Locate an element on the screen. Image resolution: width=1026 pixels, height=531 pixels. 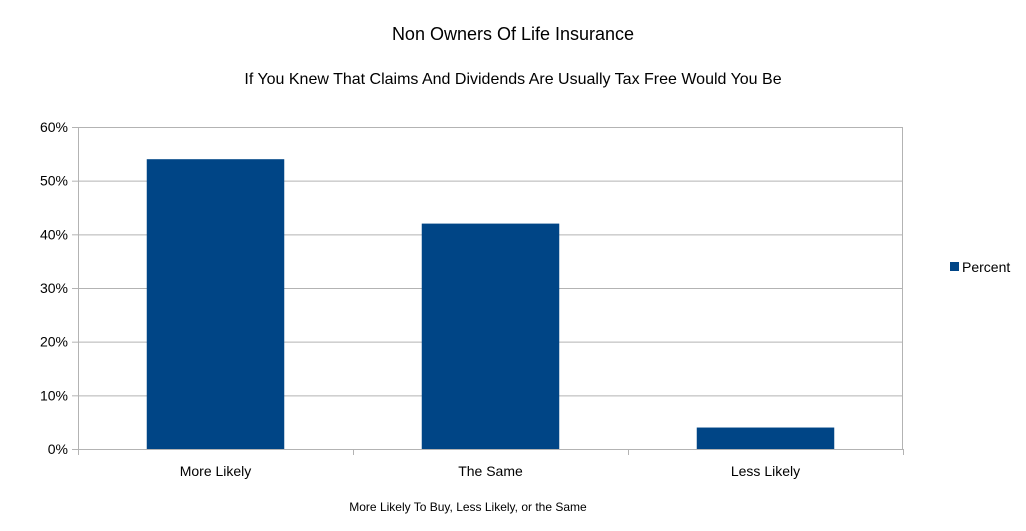
legend-swatch is located at coordinates (954, 266).